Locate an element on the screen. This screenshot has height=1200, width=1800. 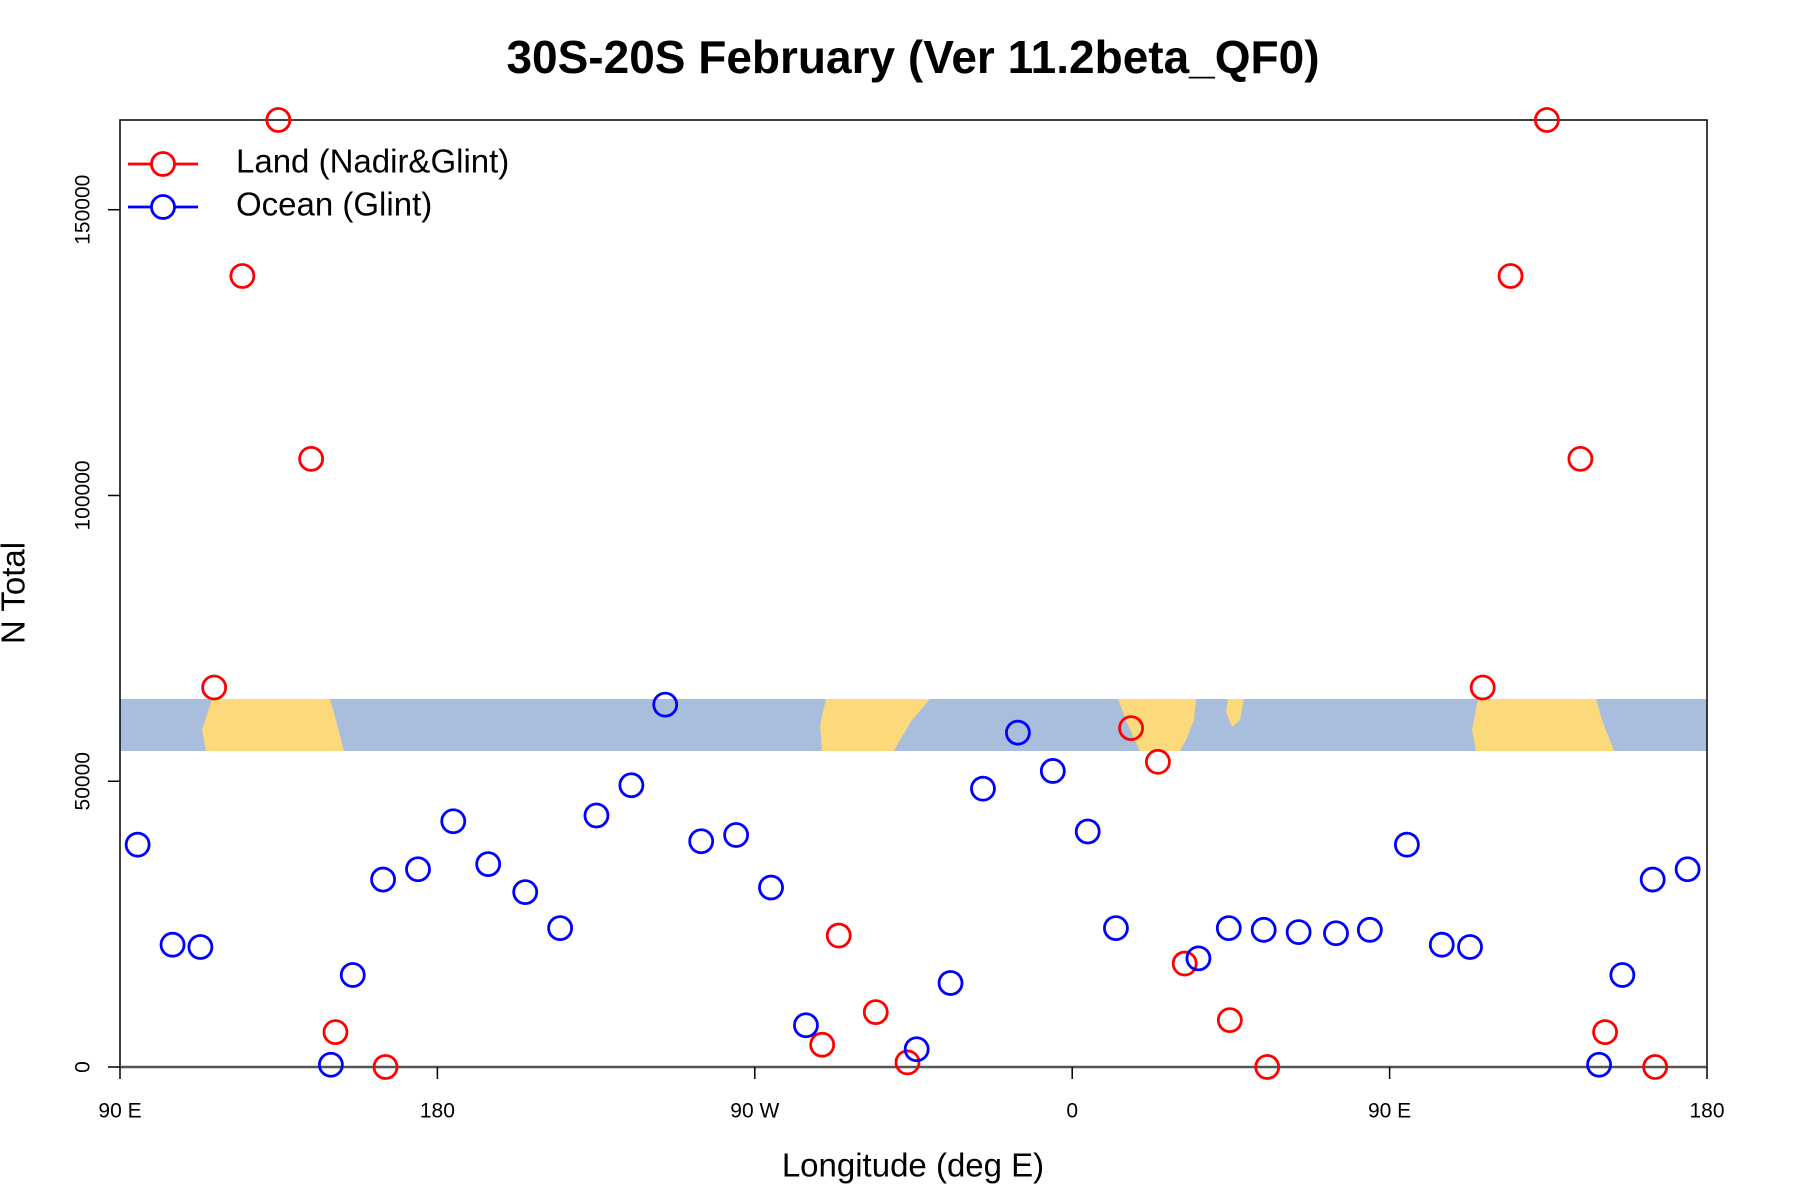
y-tick-label: 0 is located at coordinates (83, 1067).